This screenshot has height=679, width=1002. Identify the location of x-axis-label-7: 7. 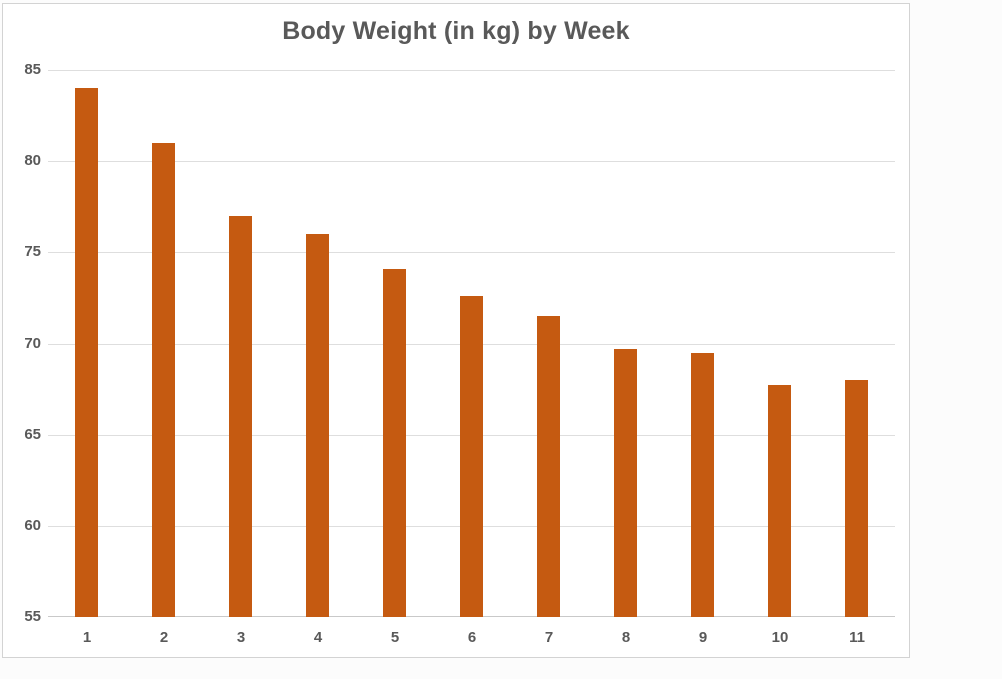
(549, 637).